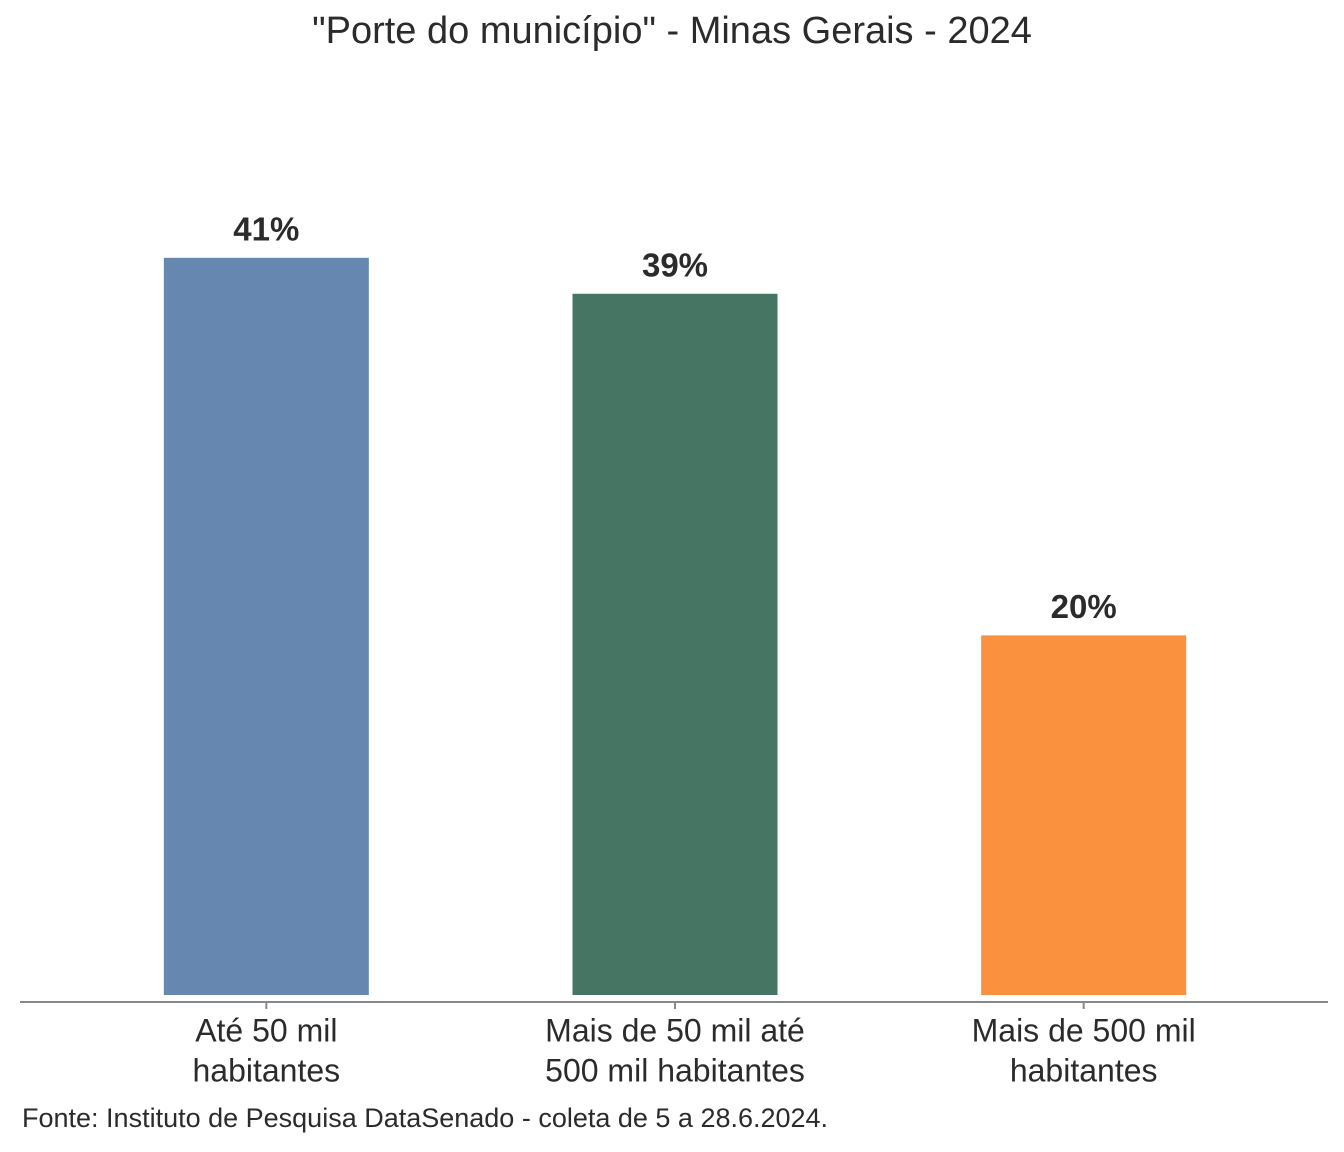 The width and height of the screenshot is (1344, 1152). Describe the element at coordinates (266, 229) in the screenshot. I see `value-label: 41%` at that location.